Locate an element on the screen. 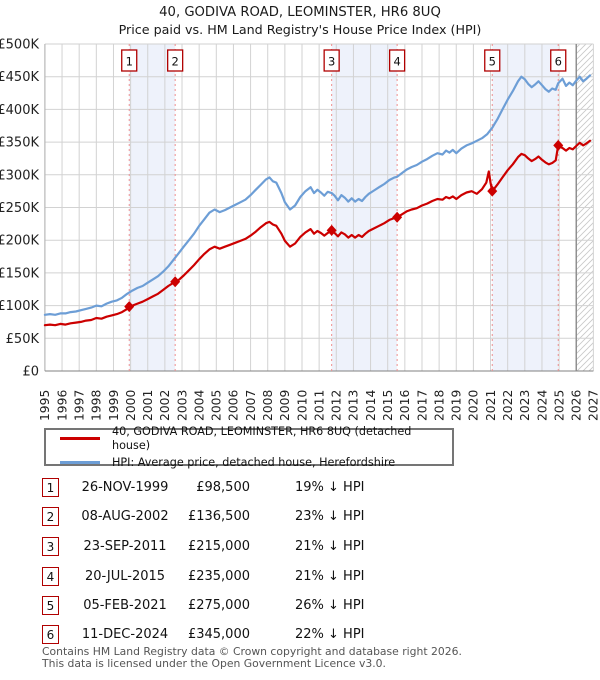  sale-row: 1 26-NOV-1999 £98,500 19% ↓ HPI is located at coordinates (300, 489).